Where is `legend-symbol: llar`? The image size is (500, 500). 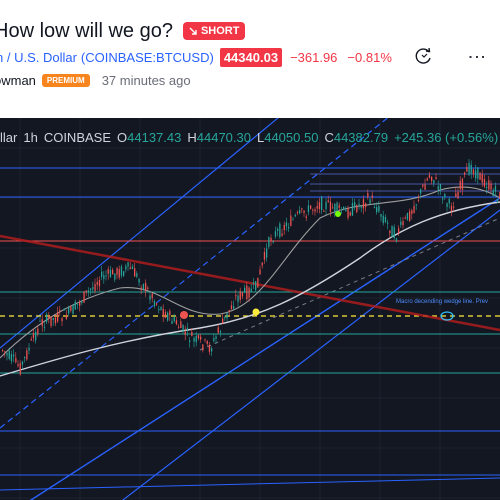 legend-symbol: llar is located at coordinates (9, 137).